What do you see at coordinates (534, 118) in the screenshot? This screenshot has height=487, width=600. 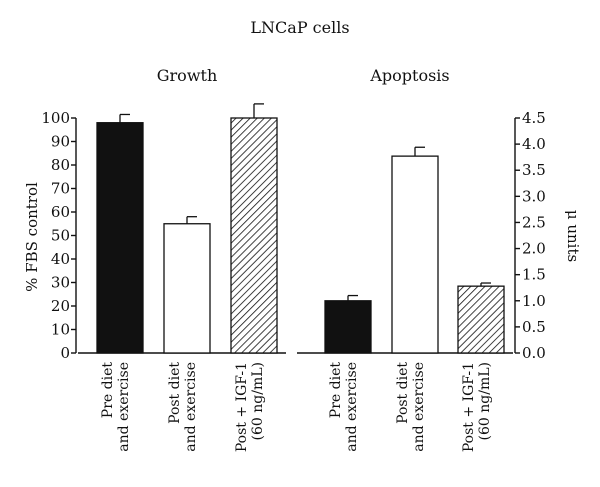 I see `y-tick-label-right: 4.5` at bounding box center [534, 118].